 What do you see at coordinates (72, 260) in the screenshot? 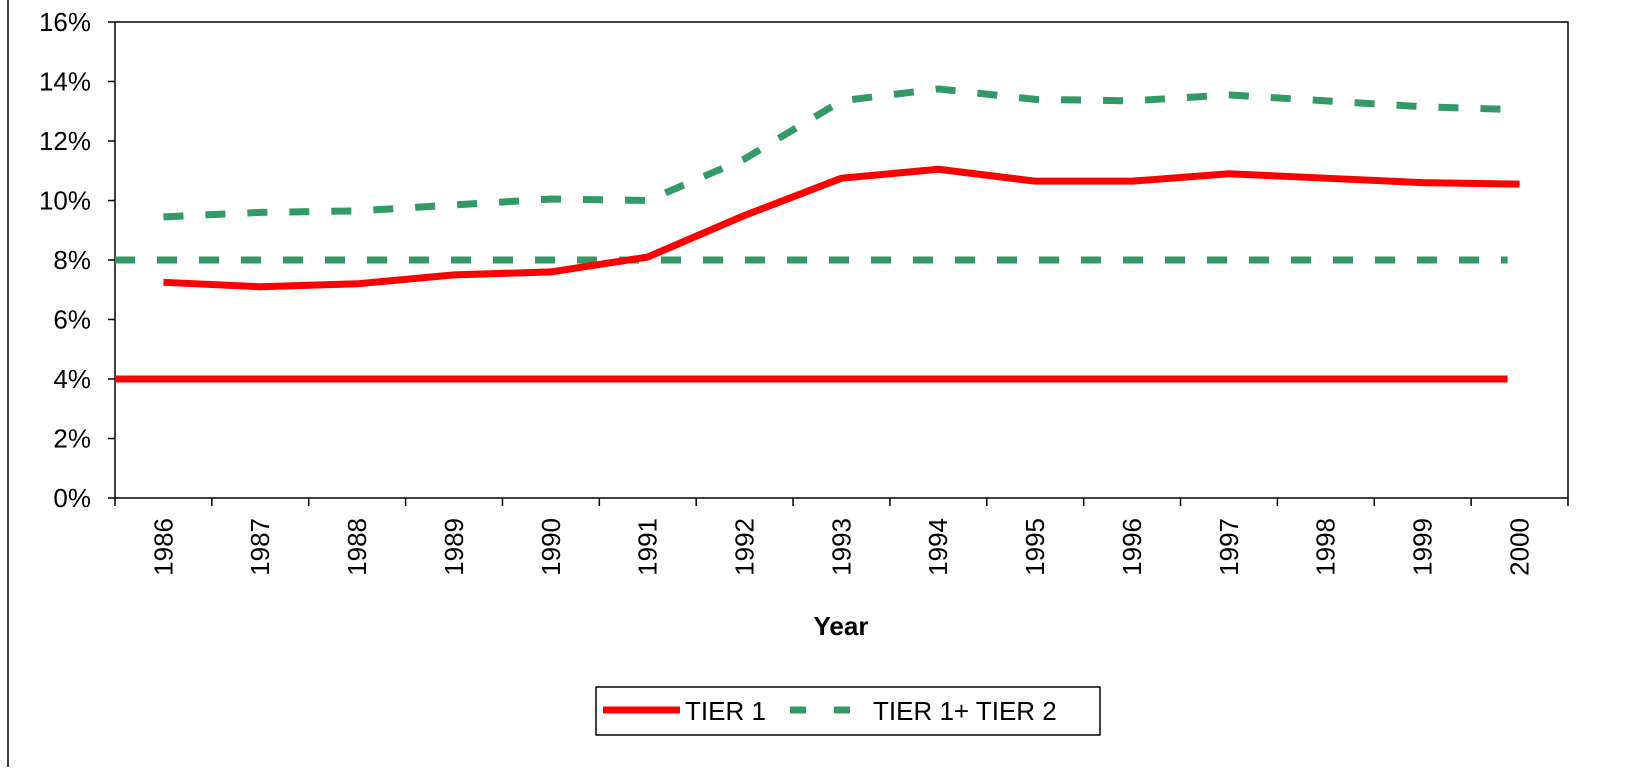
I see `y-tick-label: 8%` at bounding box center [72, 260].